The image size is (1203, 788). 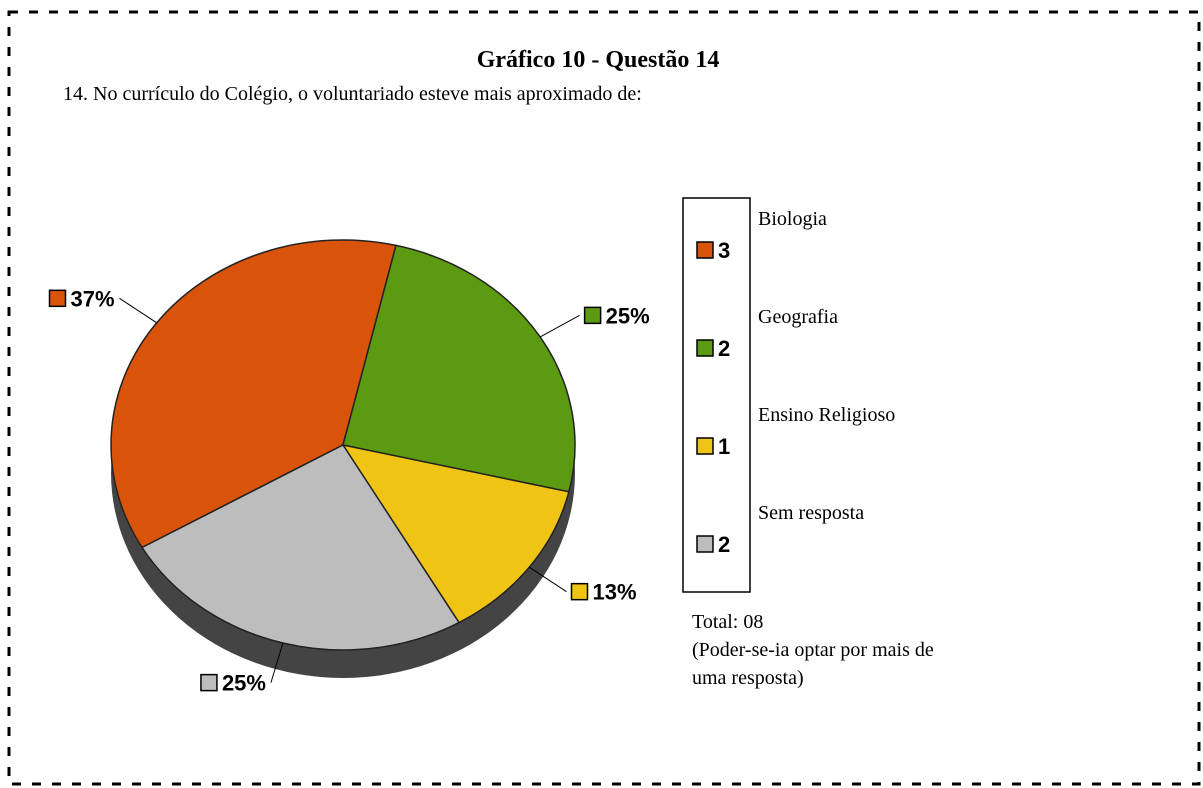 What do you see at coordinates (798, 317) in the screenshot?
I see `legend-name: Geografia` at bounding box center [798, 317].